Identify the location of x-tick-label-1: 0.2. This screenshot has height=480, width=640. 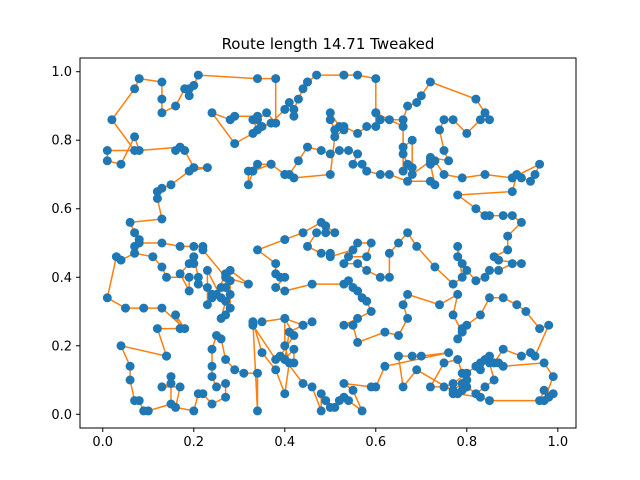
(193, 442).